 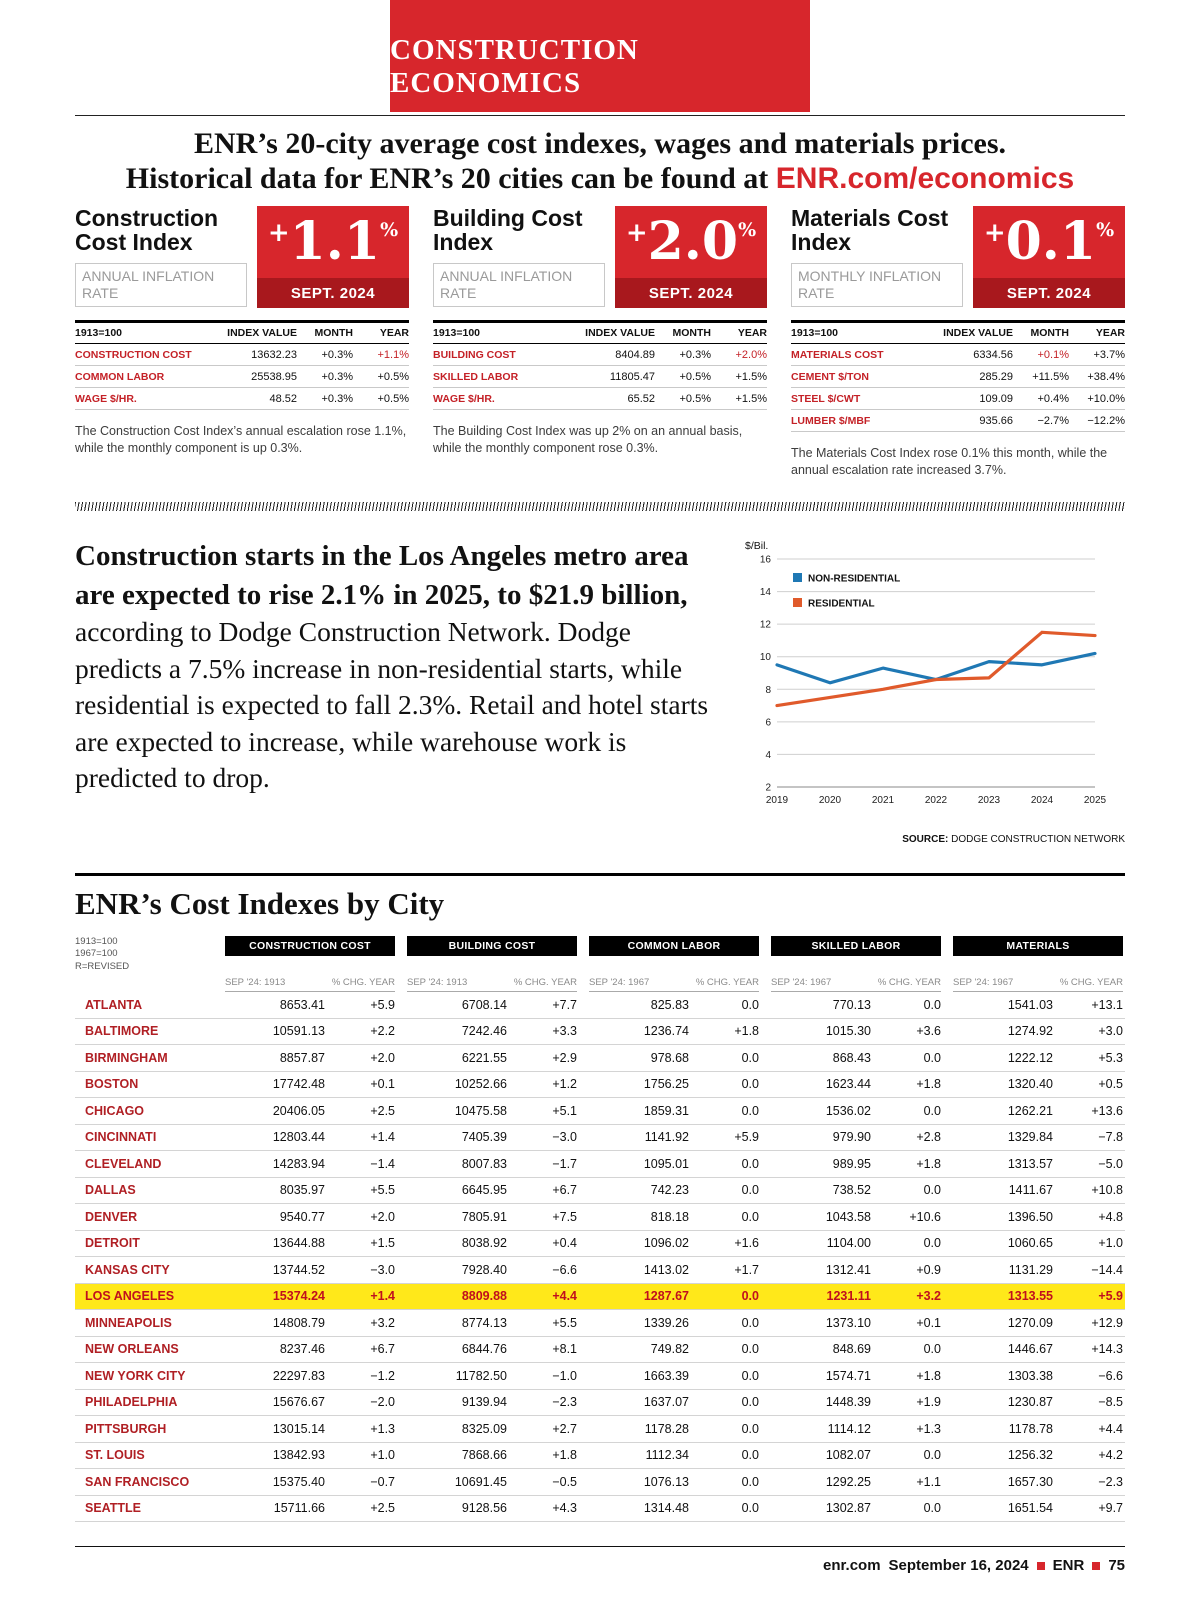 What do you see at coordinates (484, 1296) in the screenshot?
I see `index-value: 8809.88` at bounding box center [484, 1296].